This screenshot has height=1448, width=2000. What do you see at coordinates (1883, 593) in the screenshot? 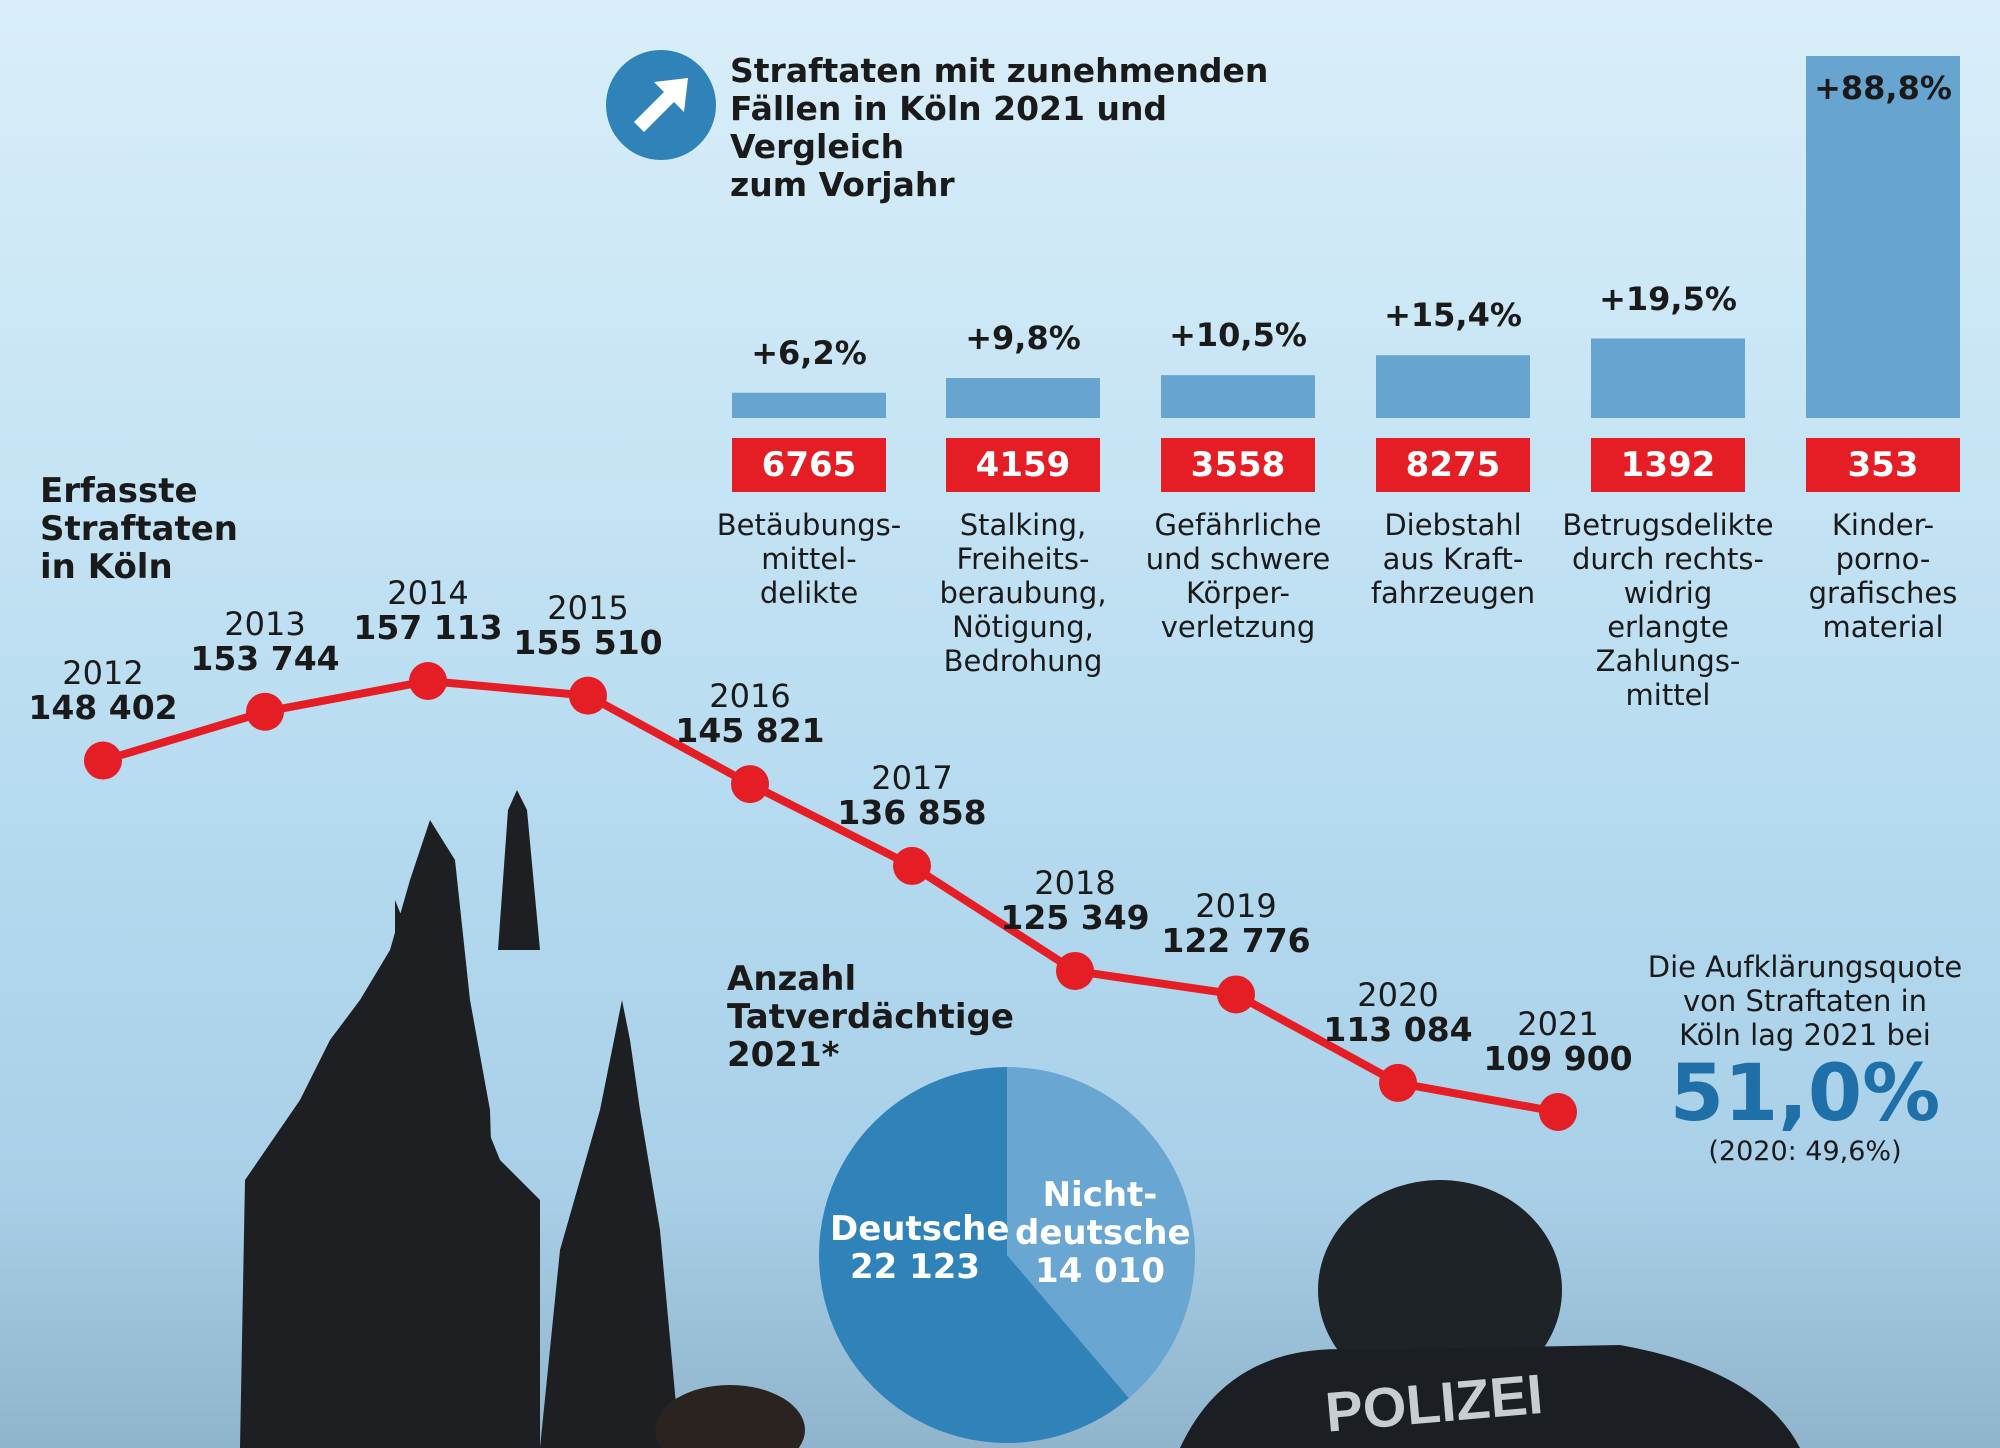
I see `bar-category-line: grafisches` at bounding box center [1883, 593].